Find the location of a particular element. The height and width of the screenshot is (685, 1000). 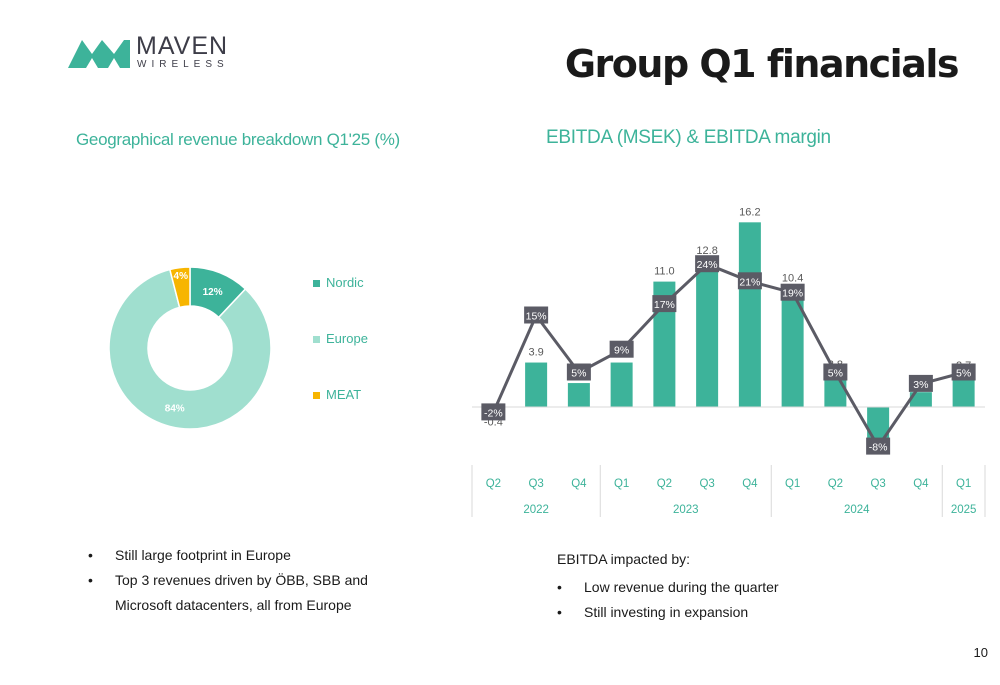

brand-name: MAVEN is located at coordinates (182, 46).